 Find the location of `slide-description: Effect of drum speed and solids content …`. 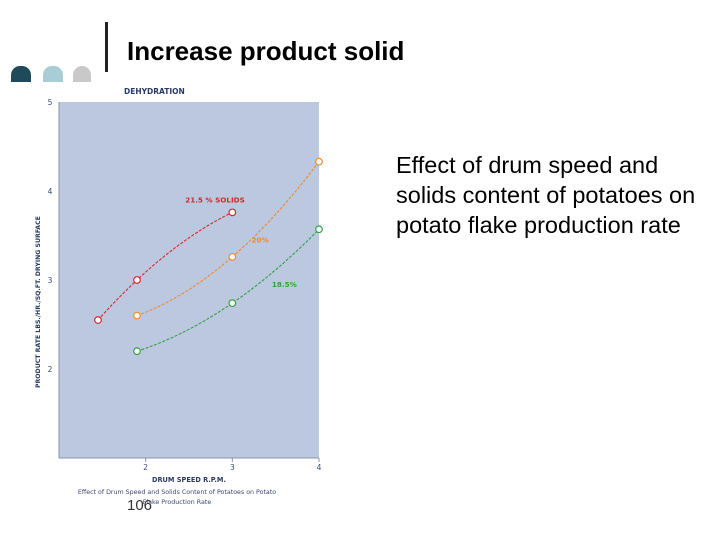

slide-description: Effect of drum speed and solids content … is located at coordinates (546, 195).